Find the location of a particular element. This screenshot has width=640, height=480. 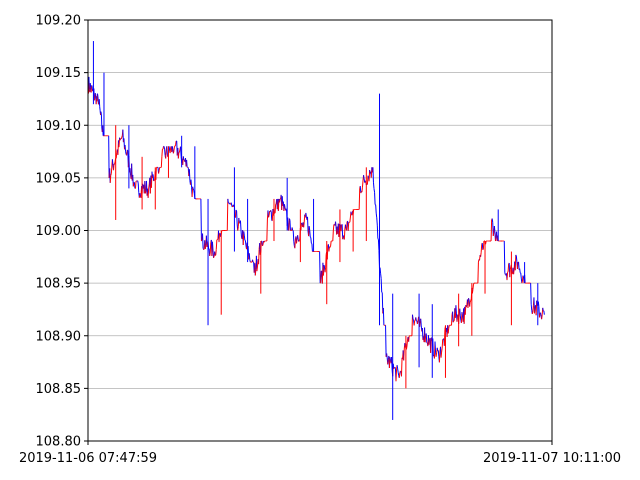

y-tick-label: 109.15 is located at coordinates (59, 73).